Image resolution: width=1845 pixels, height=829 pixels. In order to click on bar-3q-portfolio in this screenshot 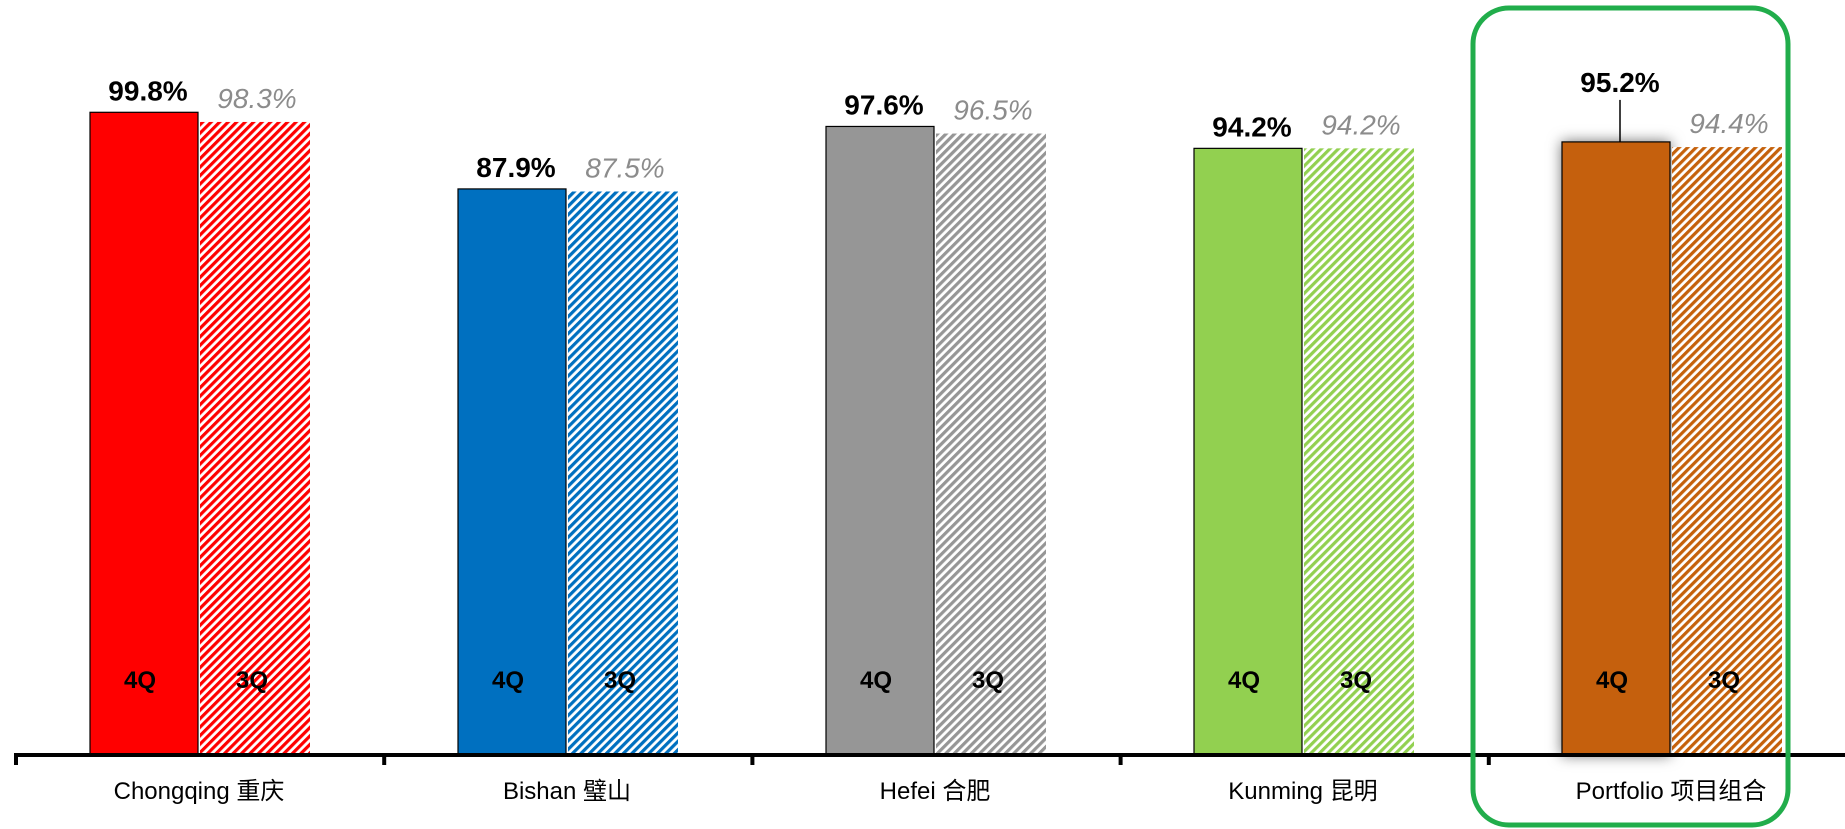, I will do `click(1727, 451)`.